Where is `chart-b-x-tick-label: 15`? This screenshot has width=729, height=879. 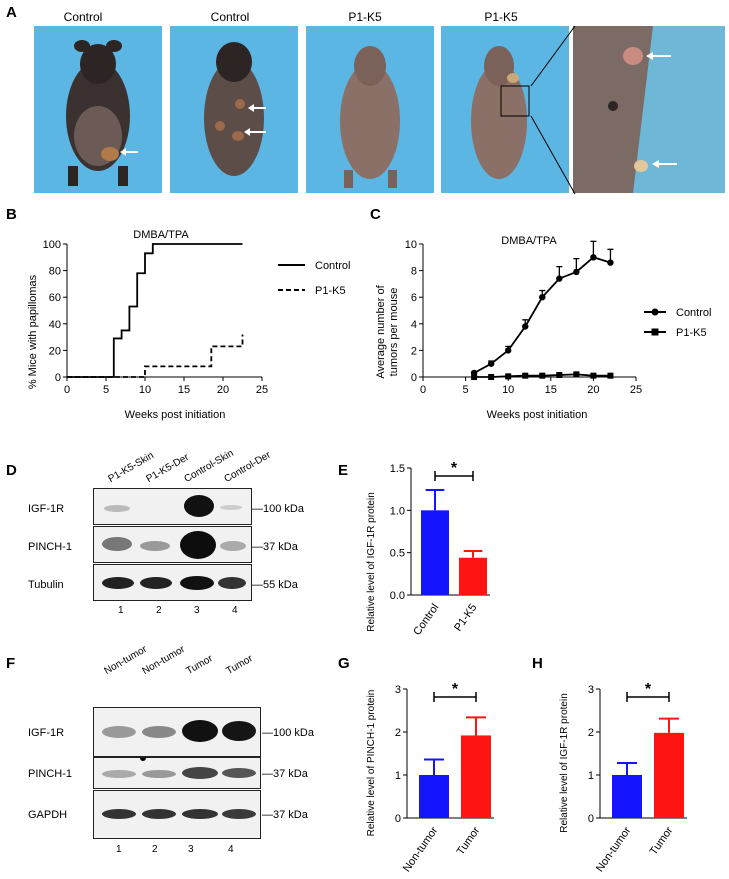 chart-b-x-tick-label: 15 is located at coordinates (184, 390).